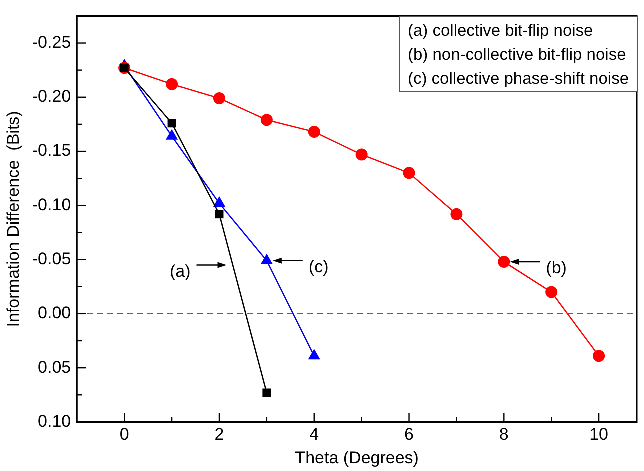 The width and height of the screenshot is (644, 471). What do you see at coordinates (318, 267) in the screenshot?
I see `annotation: (c)` at bounding box center [318, 267].